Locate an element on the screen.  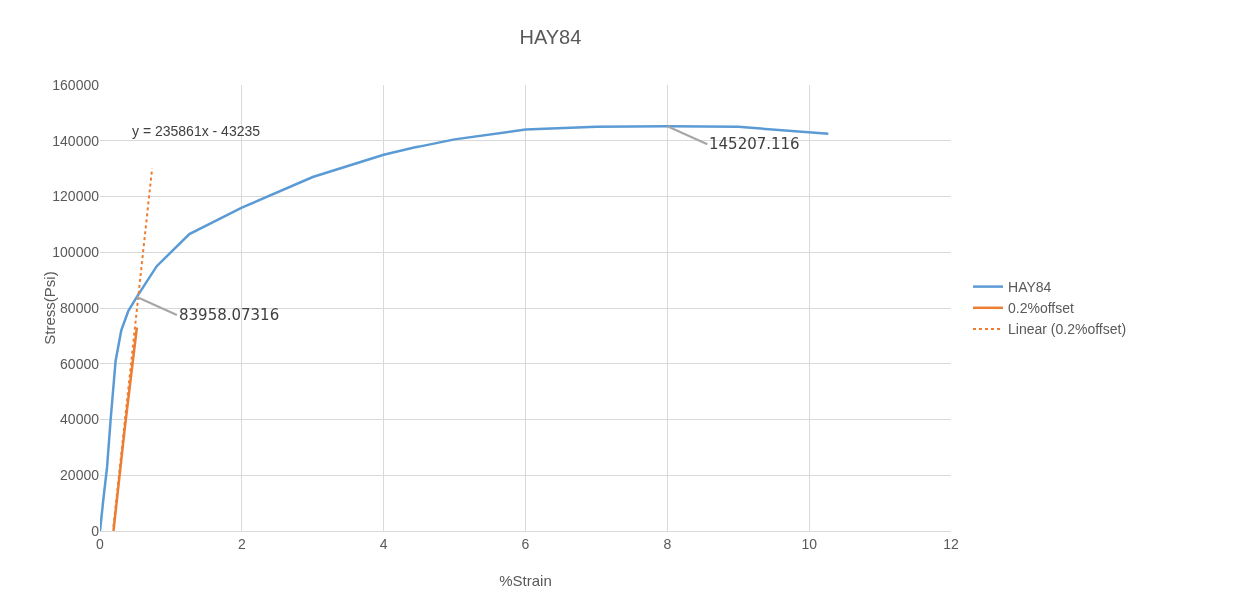
y-tick-label: 0 is located at coordinates (95, 530).